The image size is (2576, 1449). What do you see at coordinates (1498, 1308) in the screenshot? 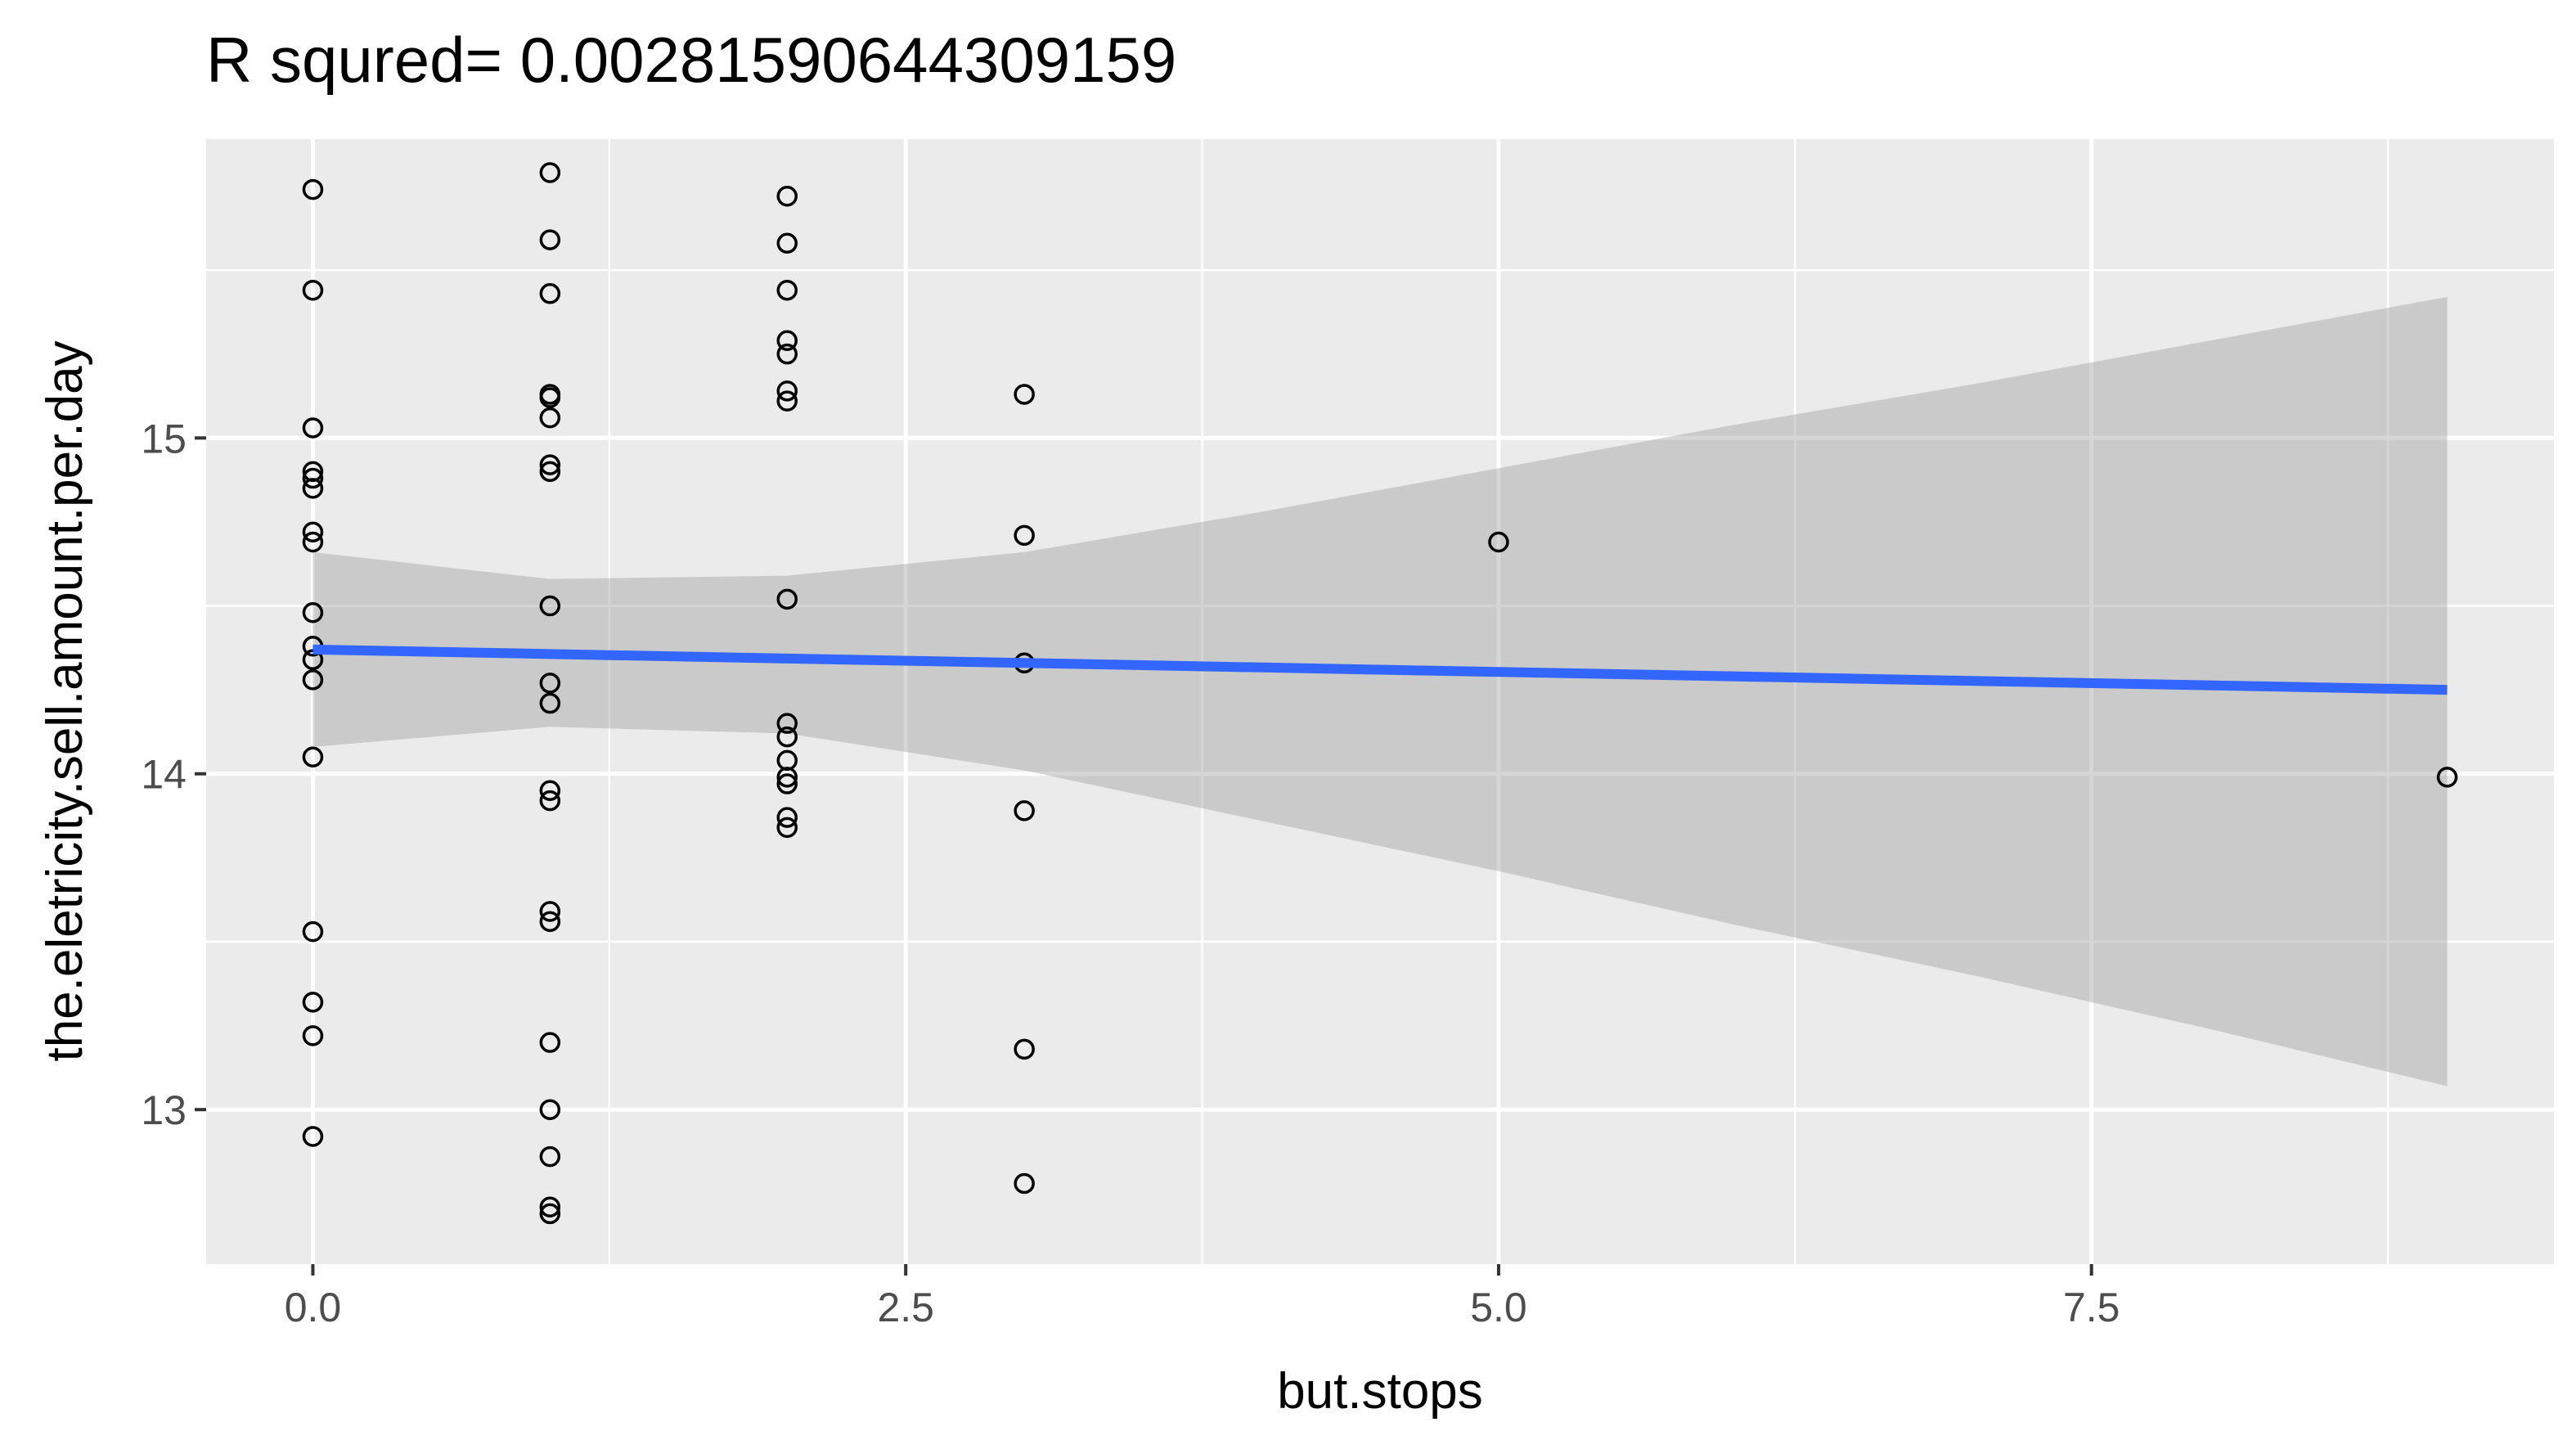
I see `x-tick-label: 5.0` at bounding box center [1498, 1308].